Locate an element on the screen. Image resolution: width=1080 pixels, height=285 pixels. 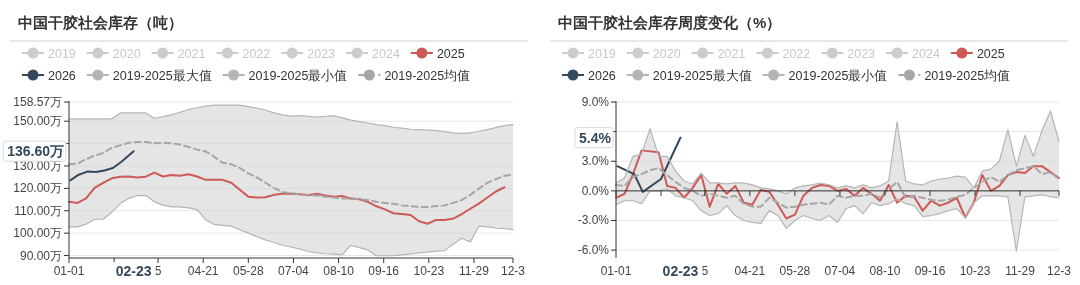
y-tick-label: 9.0% is located at coordinates (595, 102).